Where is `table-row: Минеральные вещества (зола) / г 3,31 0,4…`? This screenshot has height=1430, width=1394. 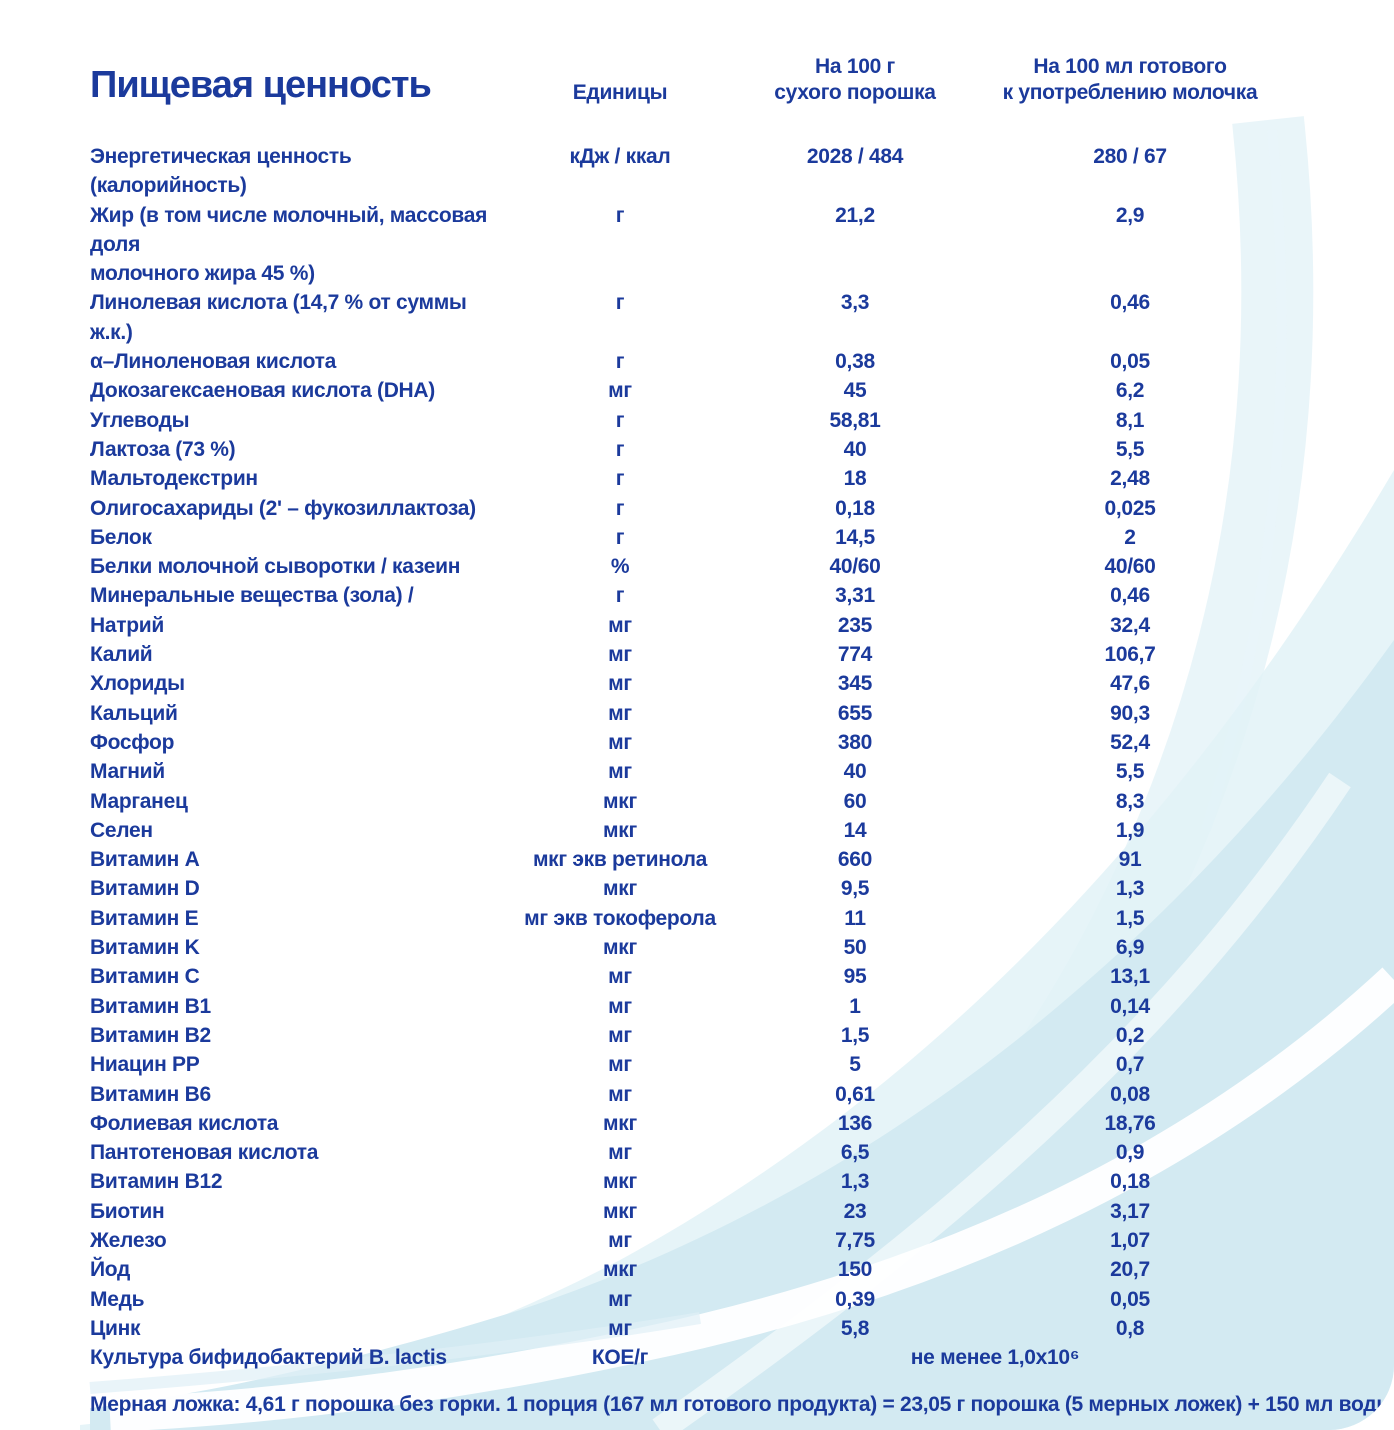
table-row: Минеральные вещества (зола) / г 3,31 0,4… is located at coordinates (722, 595).